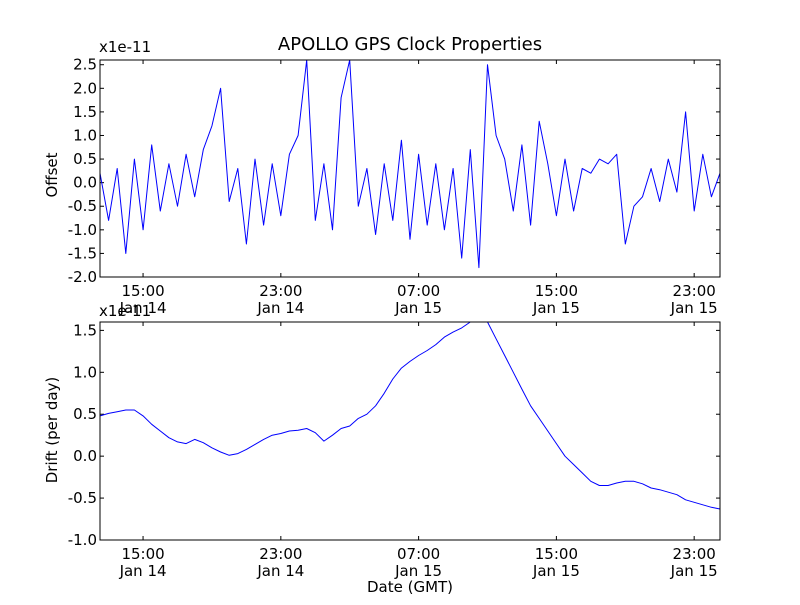  I want to click on offset-y-tick-label: 2.0, so click(85, 88).